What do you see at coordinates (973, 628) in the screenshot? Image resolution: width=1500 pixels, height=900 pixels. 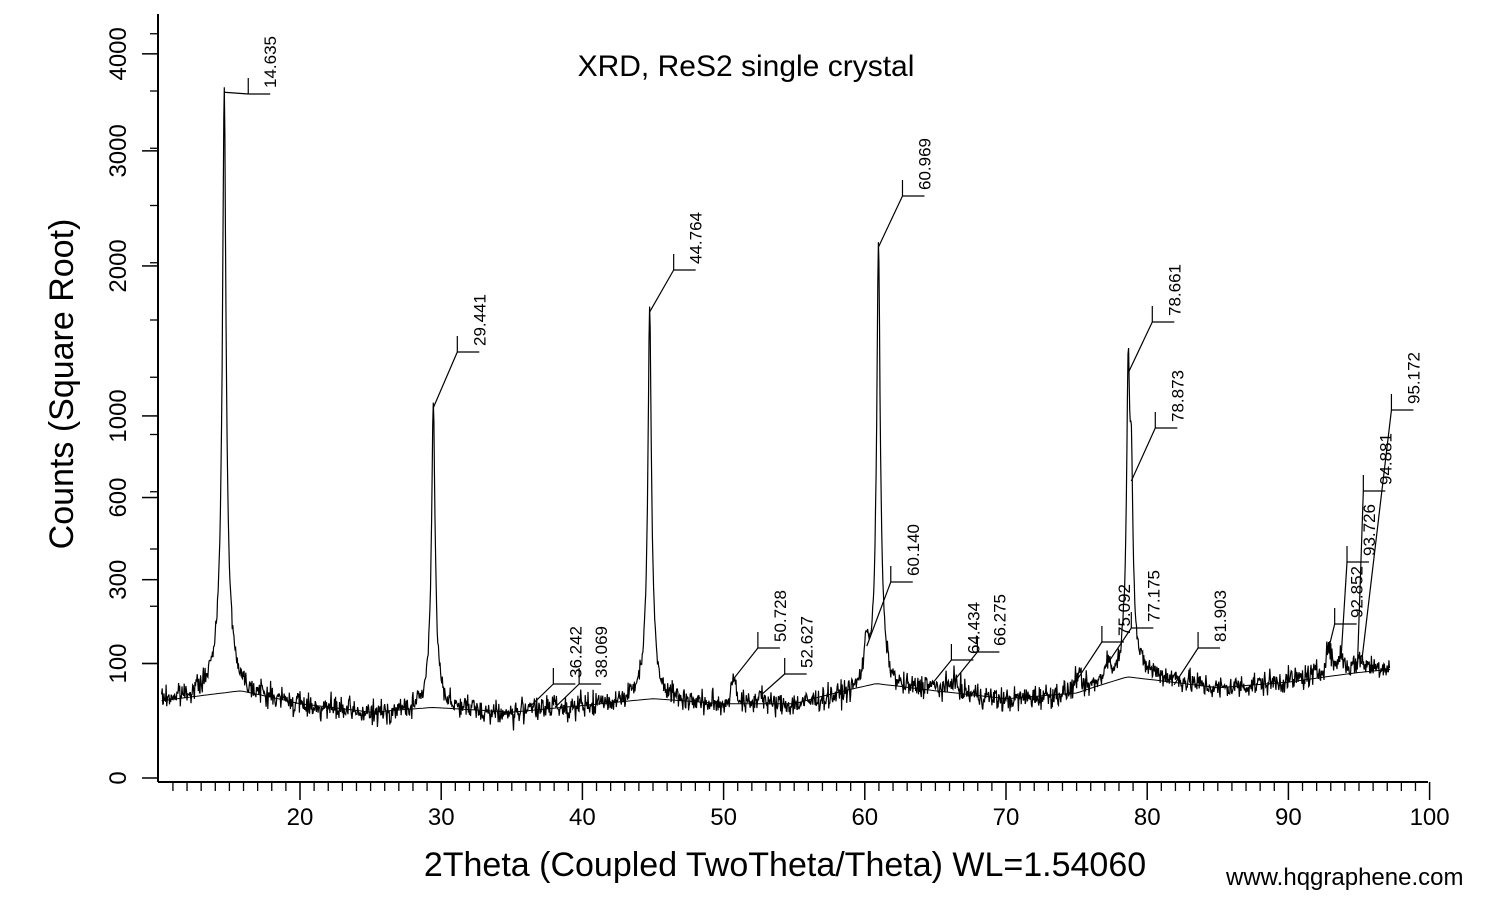 I see `peak-position-label: 64.434` at bounding box center [973, 628].